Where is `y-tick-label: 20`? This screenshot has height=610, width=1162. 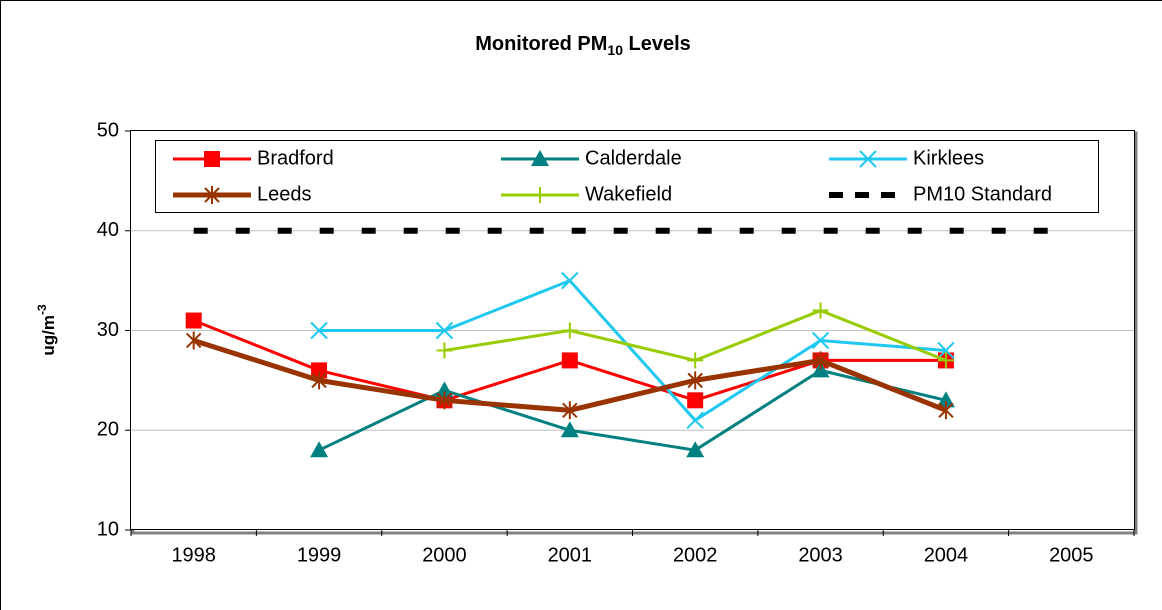 y-tick-label: 20 is located at coordinates (108, 430).